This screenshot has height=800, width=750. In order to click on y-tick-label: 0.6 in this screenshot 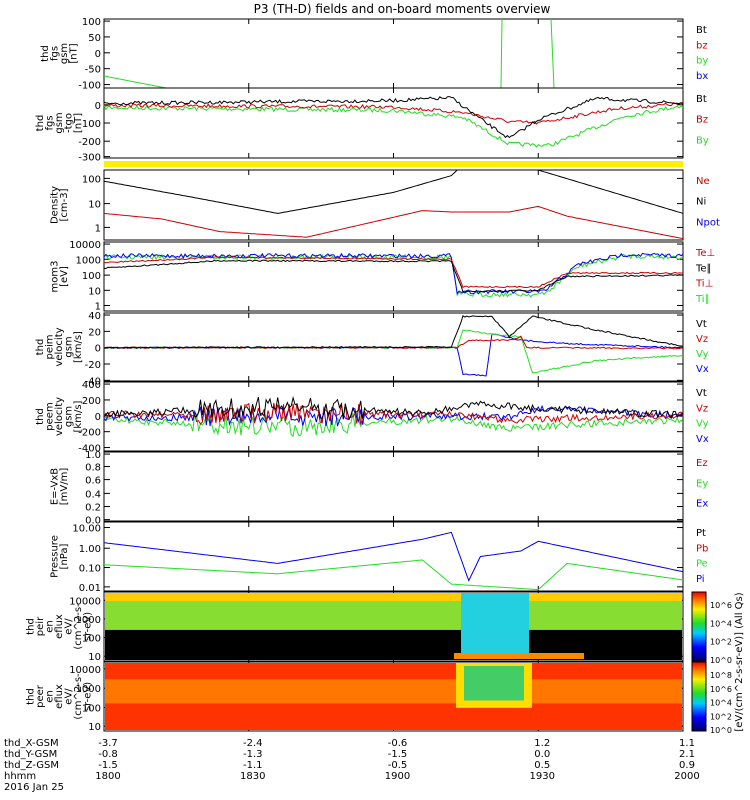, I will do `click(93, 481)`.